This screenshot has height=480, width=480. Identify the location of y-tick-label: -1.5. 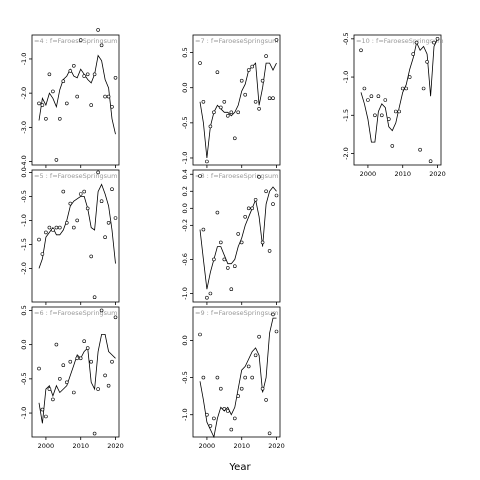
(346, 115).